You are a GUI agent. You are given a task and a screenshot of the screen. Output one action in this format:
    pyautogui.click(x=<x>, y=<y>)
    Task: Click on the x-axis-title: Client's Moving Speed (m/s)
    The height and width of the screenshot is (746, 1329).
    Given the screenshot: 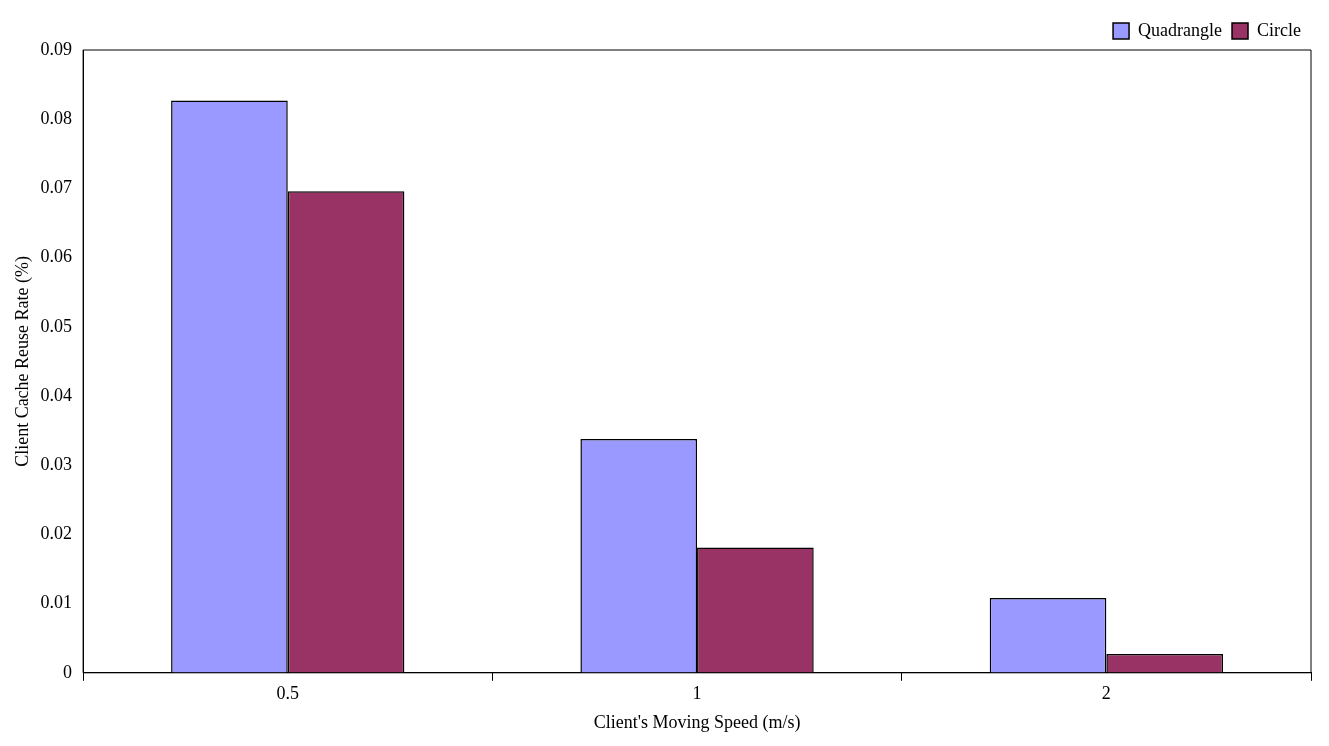 What is the action you would take?
    pyautogui.click(x=697, y=722)
    